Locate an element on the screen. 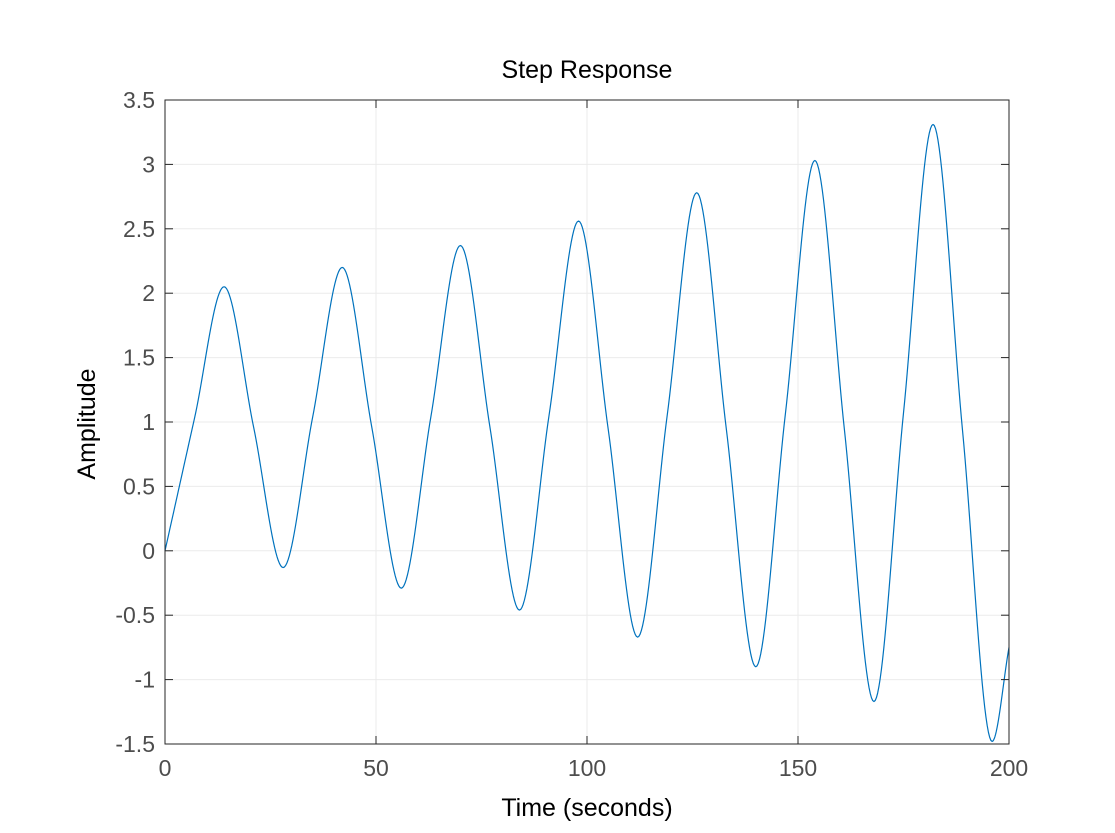  x-tick-label: 200 is located at coordinates (1009, 768).